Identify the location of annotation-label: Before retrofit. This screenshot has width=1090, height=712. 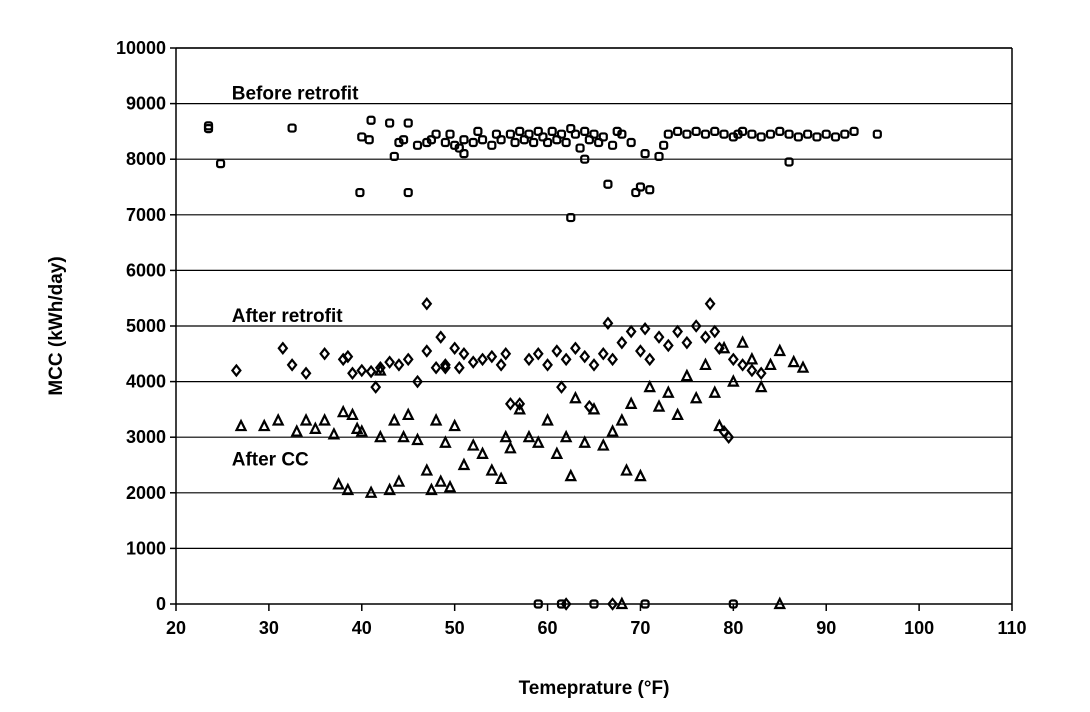
(295, 93).